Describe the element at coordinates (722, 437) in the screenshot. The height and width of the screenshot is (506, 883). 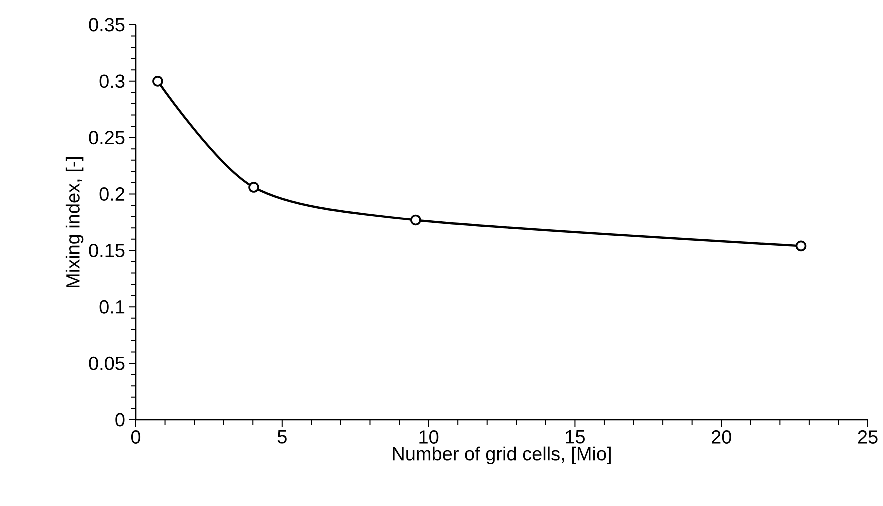
I see `x-tick-label: 20` at that location.